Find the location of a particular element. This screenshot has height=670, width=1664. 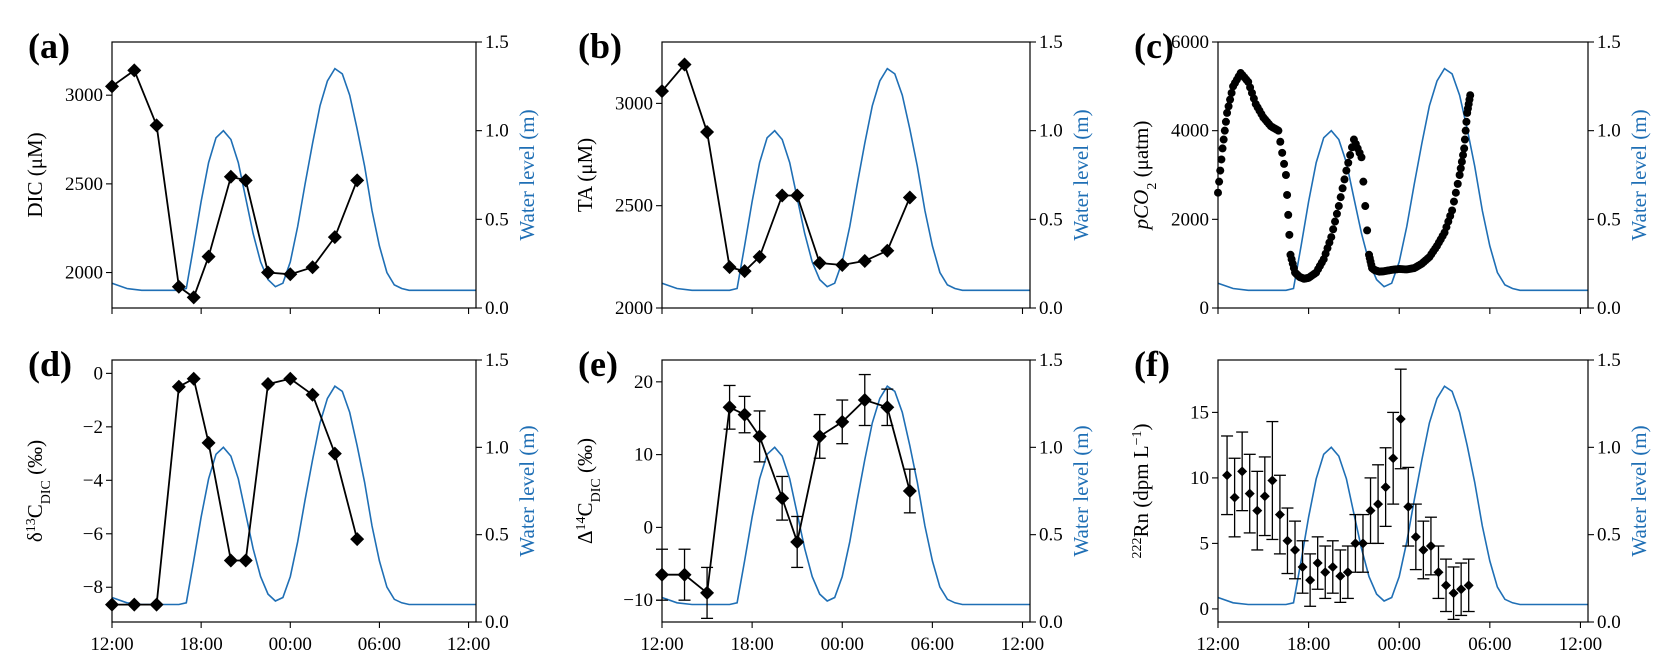

label-superscript: 14 is located at coordinates (581, 523).